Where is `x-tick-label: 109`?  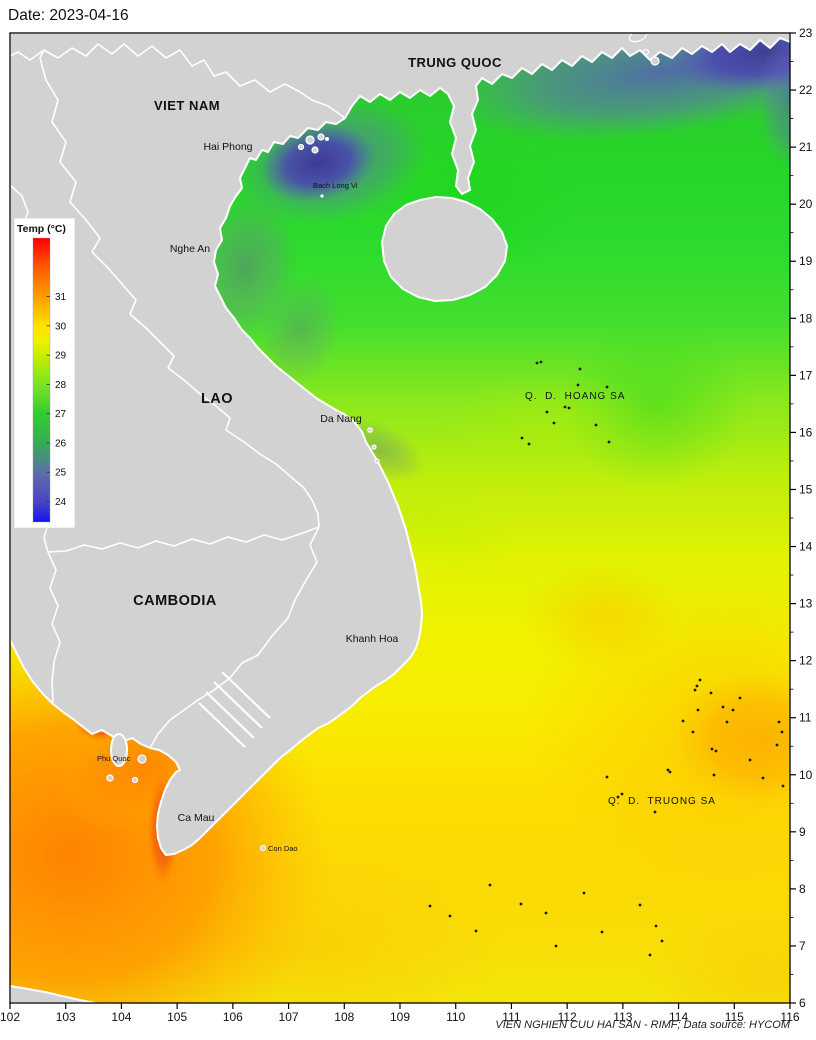
x-tick-label: 109 is located at coordinates (400, 1017).